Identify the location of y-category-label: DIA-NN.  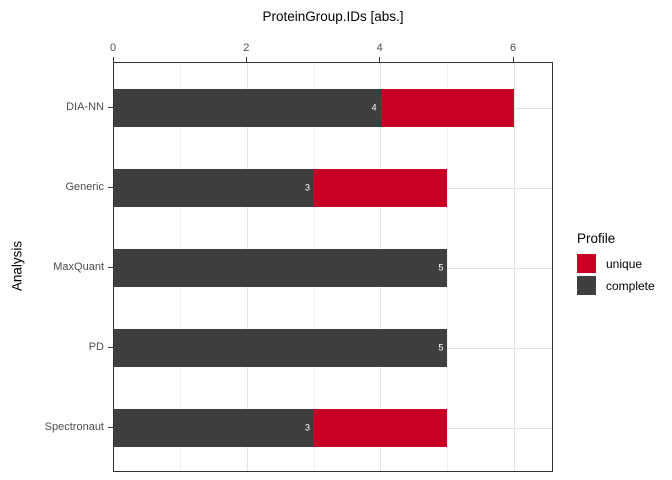
(85, 107).